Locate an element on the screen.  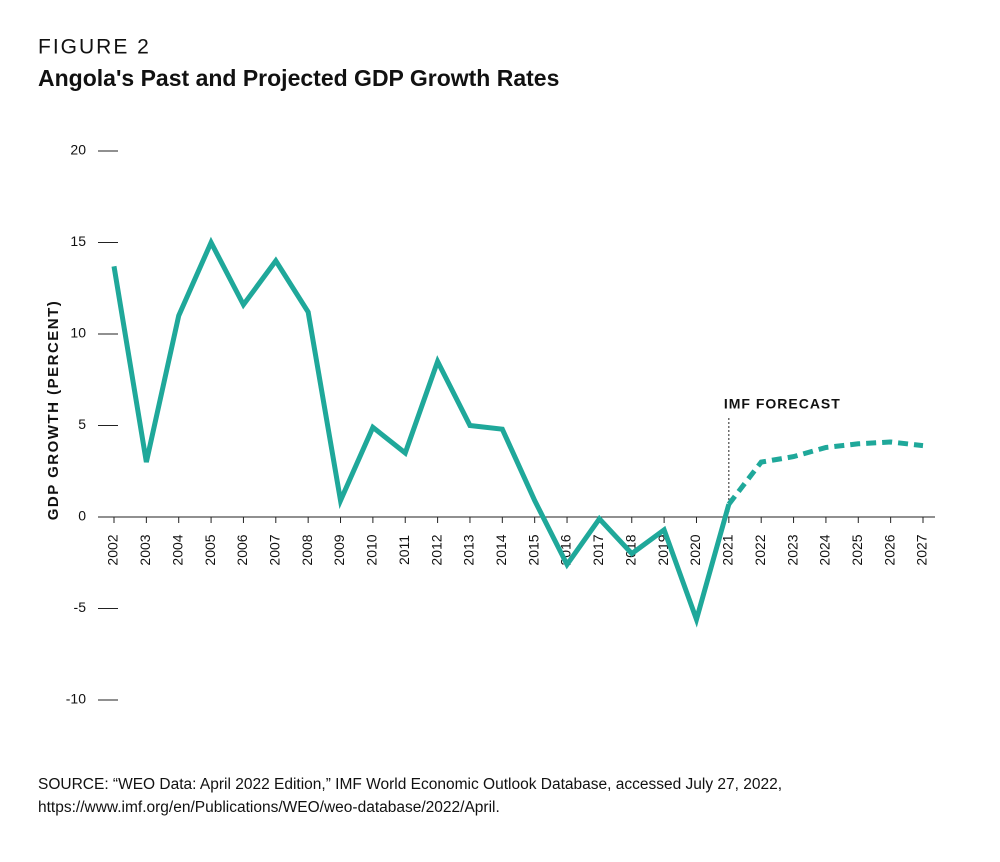
x-tick-label: 2023 is located at coordinates (792, 549).